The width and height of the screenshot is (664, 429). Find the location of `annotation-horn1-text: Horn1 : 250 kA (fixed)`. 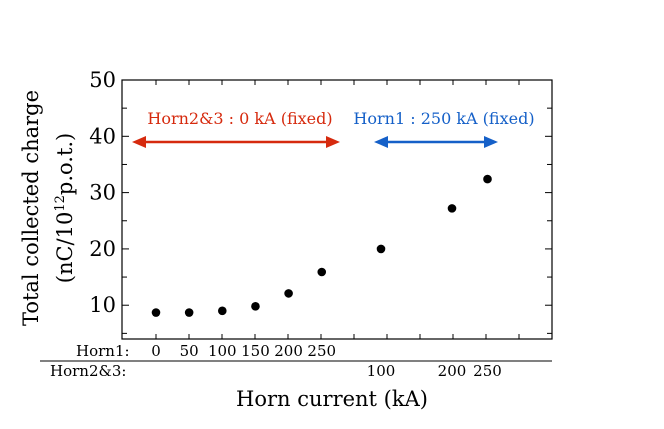

annotation-horn1-text: Horn1 : 250 kA (fixed) is located at coordinates (443, 118).